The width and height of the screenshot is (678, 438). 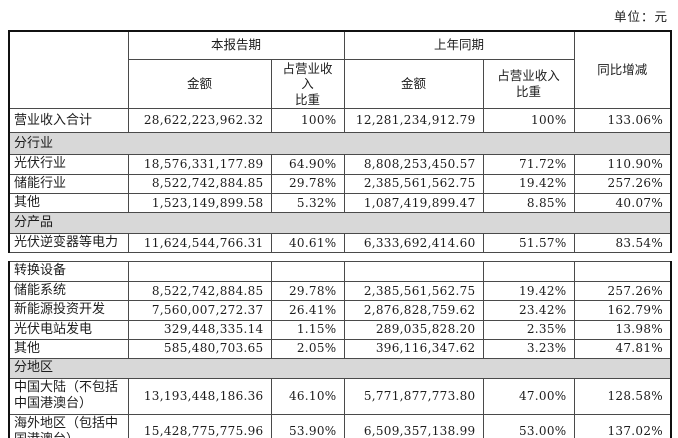 What do you see at coordinates (622, 70) in the screenshot?
I see `yoy-change-header: 同比增减` at bounding box center [622, 70].